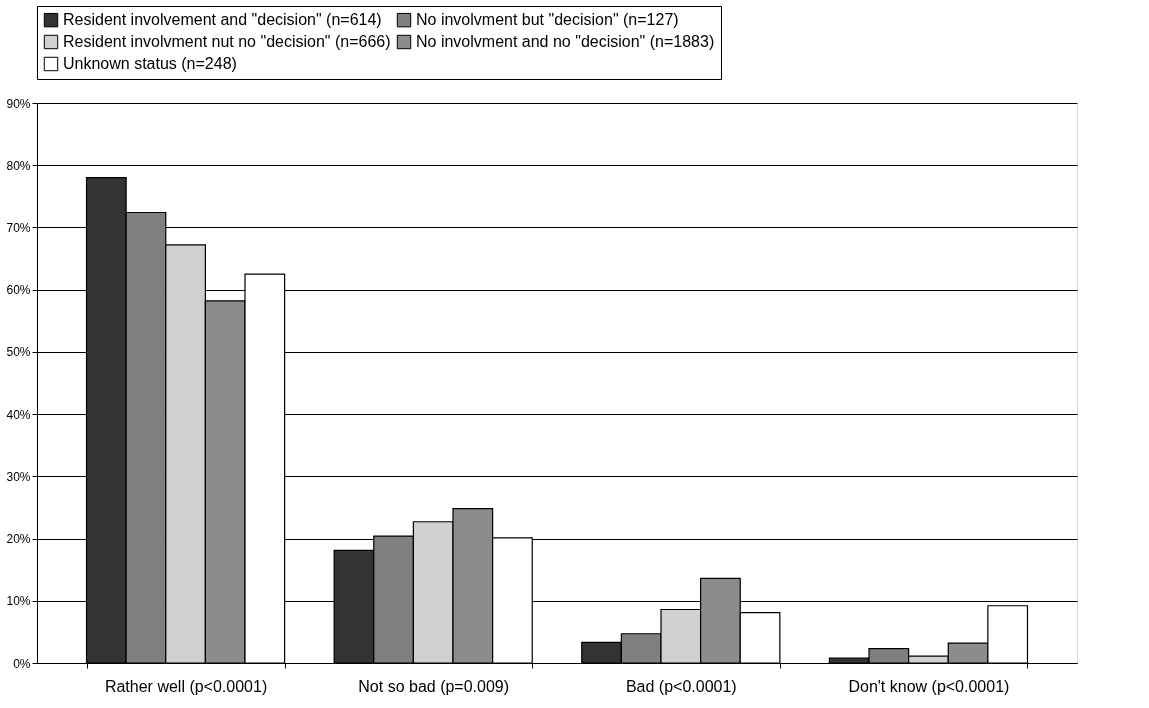 The image size is (1149, 708). Describe the element at coordinates (929, 686) in the screenshot. I see `x-tick-label: Don't know (p<0.0001)` at that location.